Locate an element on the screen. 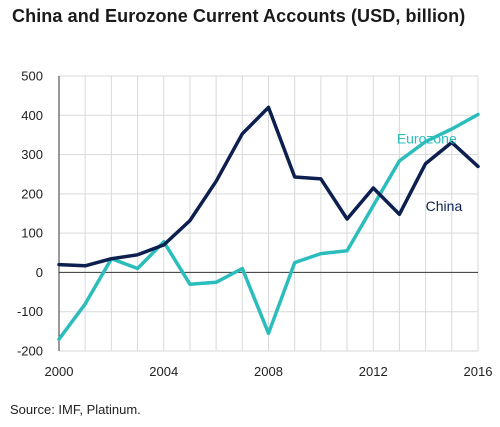  series-labels: China Eurozone is located at coordinates (430, 172).